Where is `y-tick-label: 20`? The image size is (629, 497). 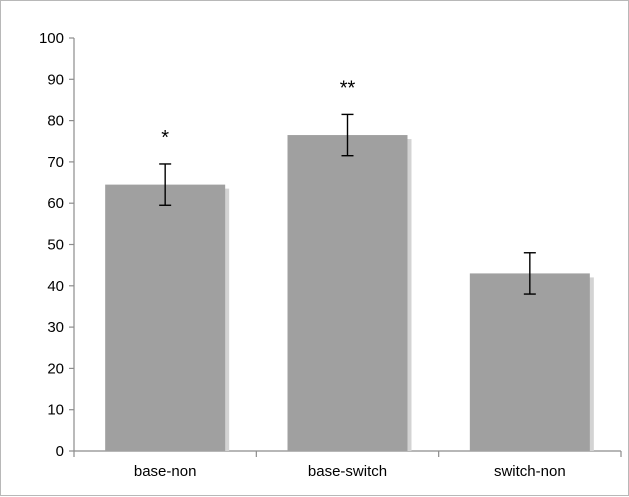
y-tick-label: 20 is located at coordinates (55, 368).